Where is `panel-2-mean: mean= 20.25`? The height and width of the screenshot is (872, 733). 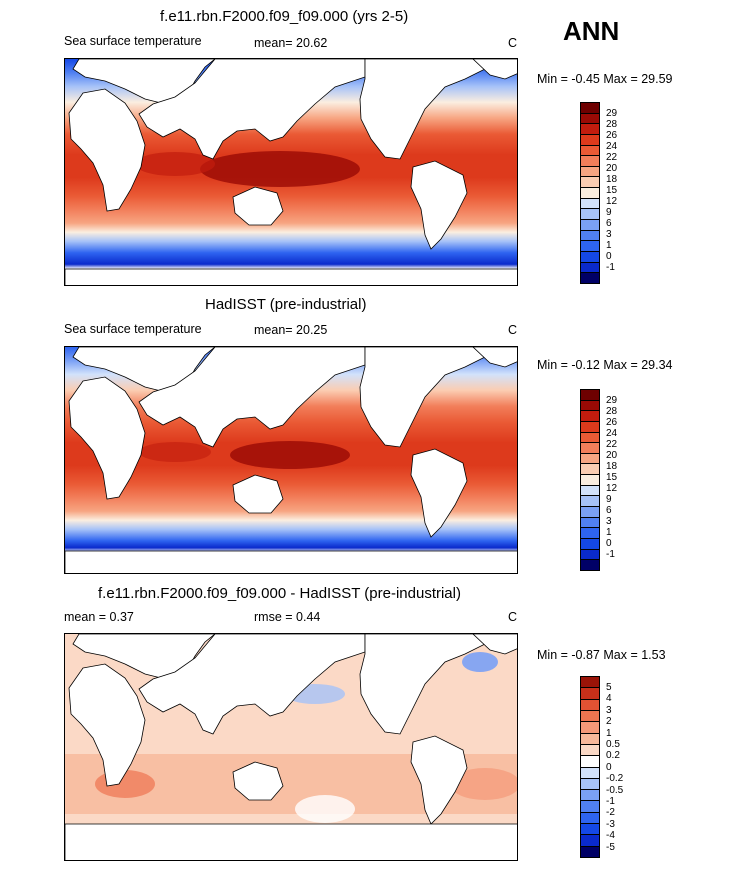 panel-2-mean: mean= 20.25 is located at coordinates (291, 330).